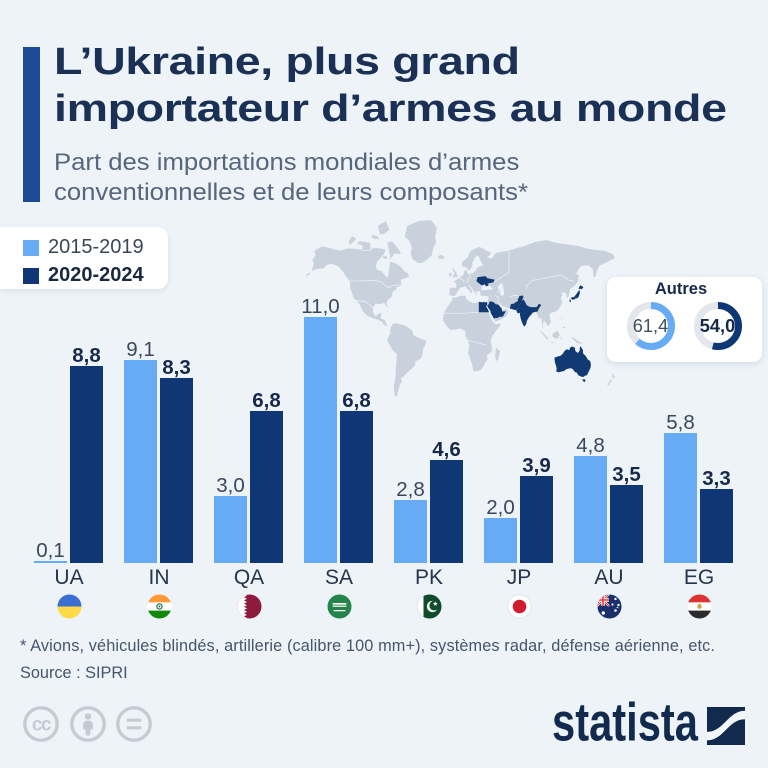 The height and width of the screenshot is (768, 768). What do you see at coordinates (625, 724) in the screenshot?
I see `svg-text: statista` at bounding box center [625, 724].